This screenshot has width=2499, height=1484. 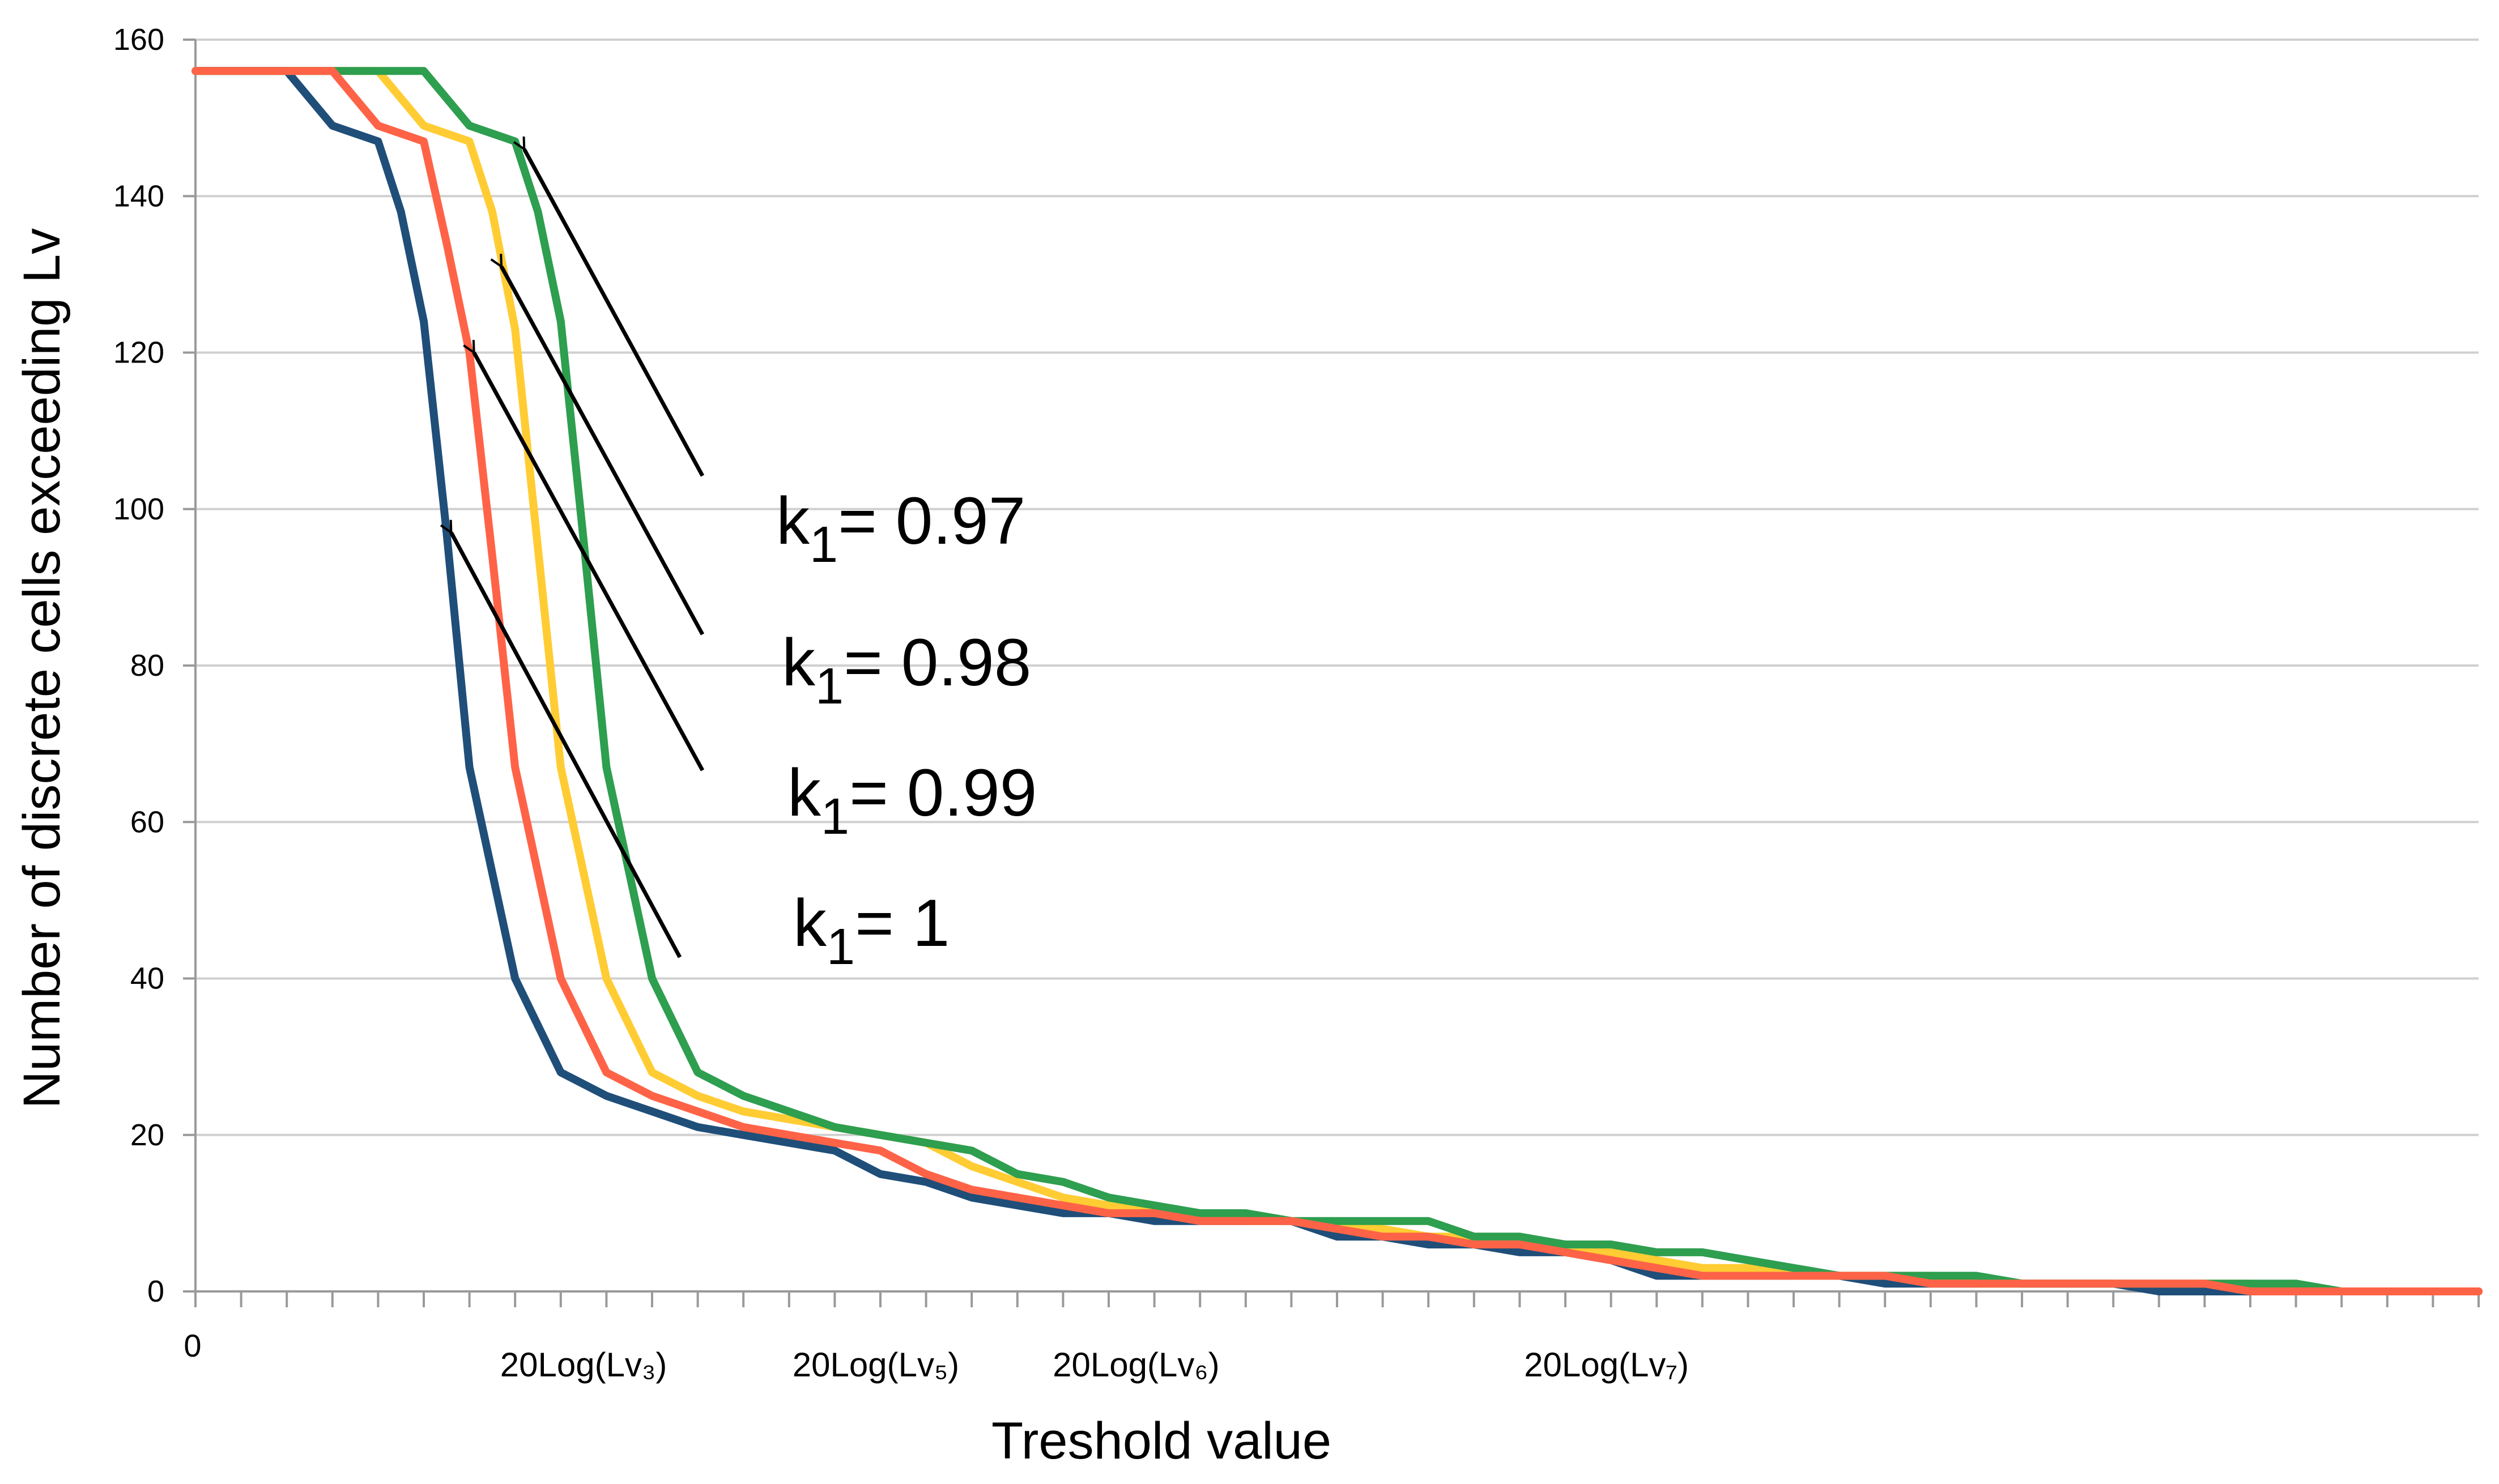 I want to click on x-tick-label: 20Log(Lv₇), so click(x=1607, y=1365).